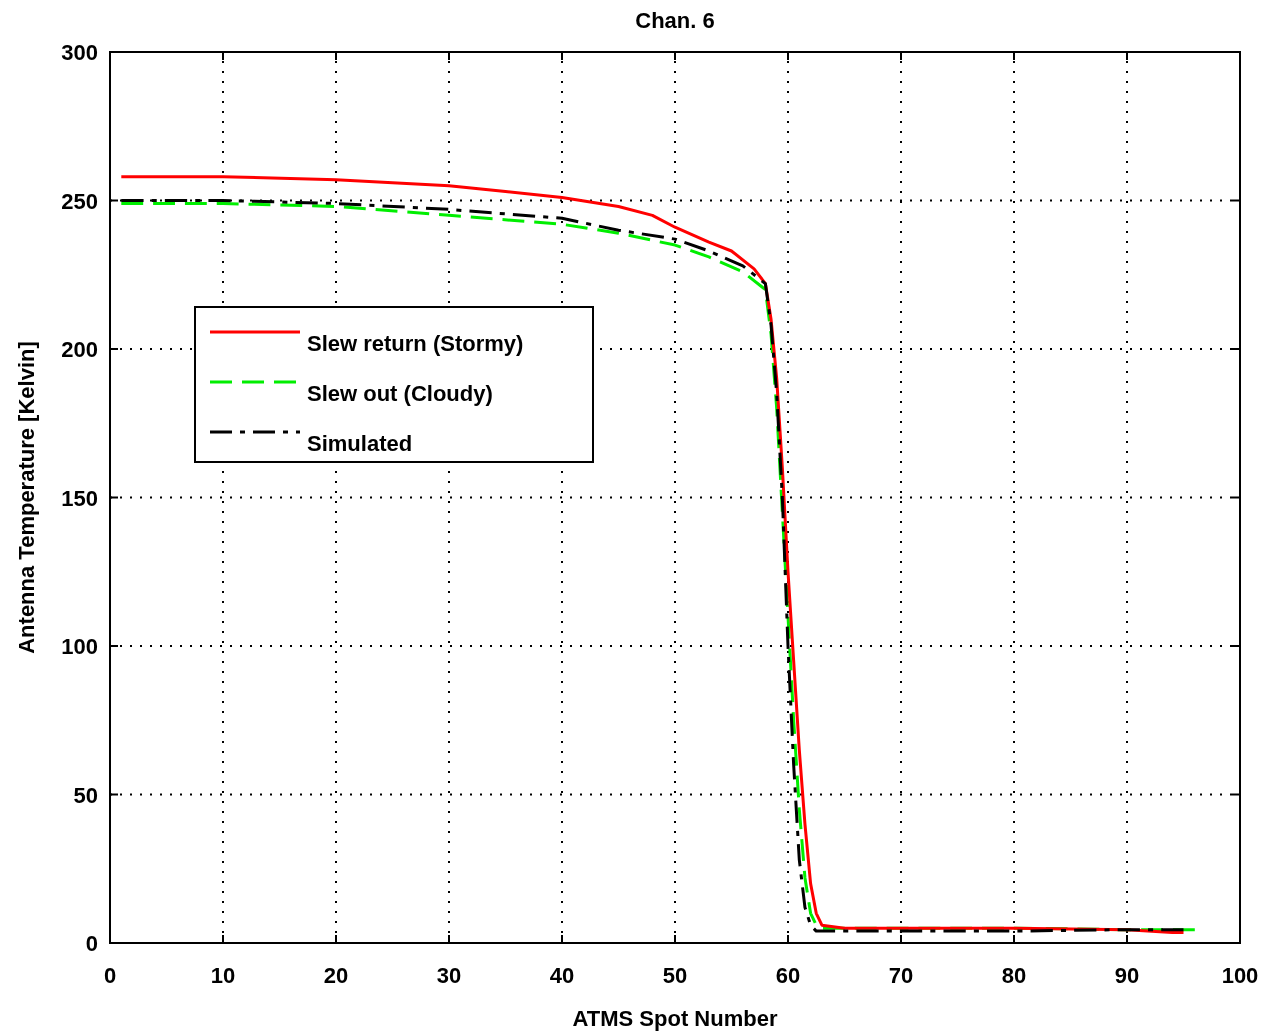 The height and width of the screenshot is (1032, 1261). I want to click on legend-label: Slew return (Stormy), so click(415, 343).